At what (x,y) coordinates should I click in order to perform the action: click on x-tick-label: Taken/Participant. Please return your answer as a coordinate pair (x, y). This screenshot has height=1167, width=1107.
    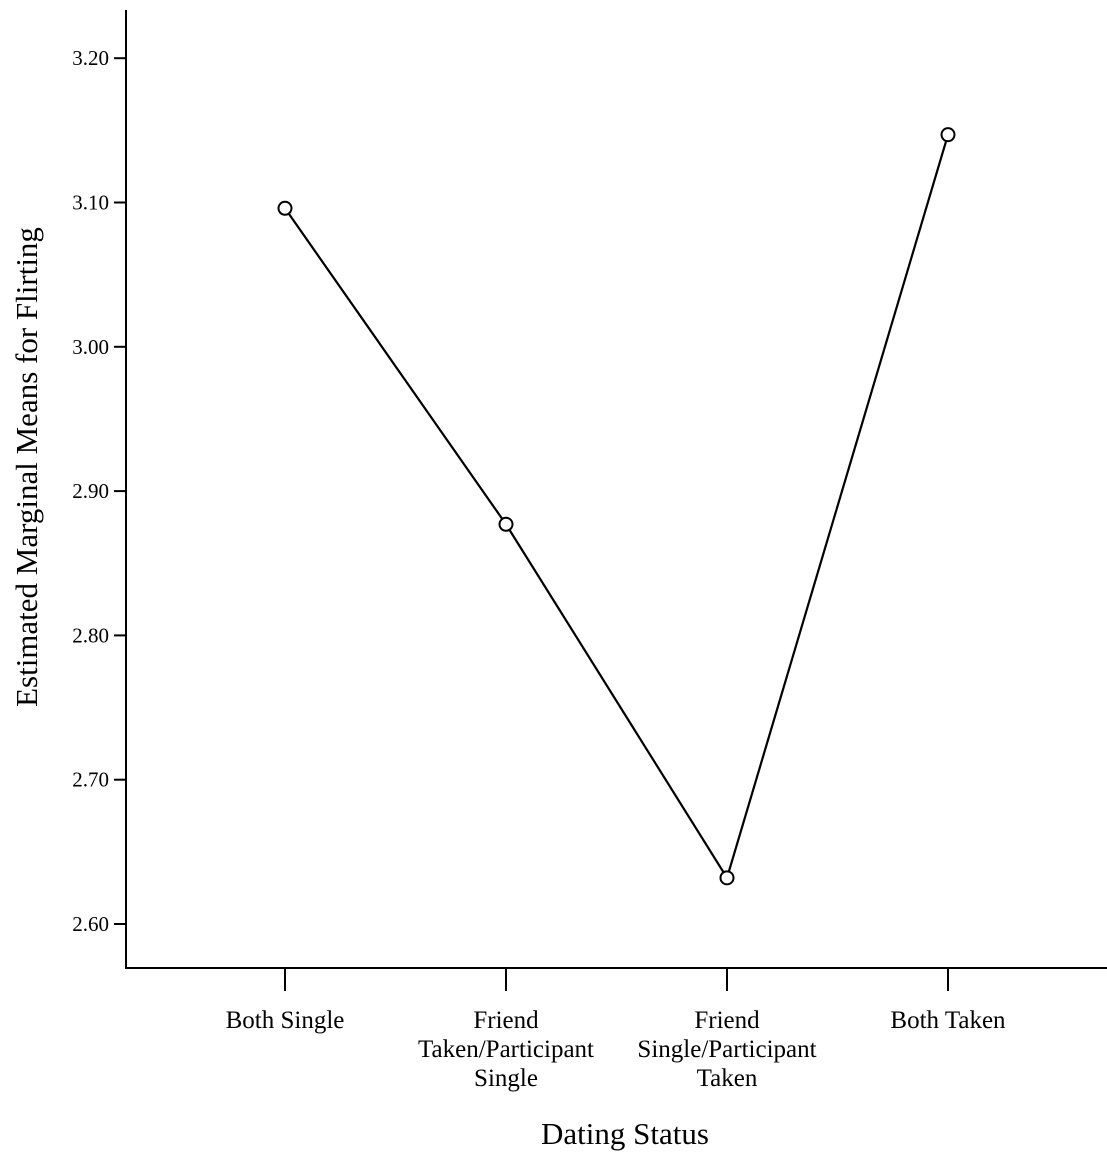
    Looking at the image, I should click on (506, 1049).